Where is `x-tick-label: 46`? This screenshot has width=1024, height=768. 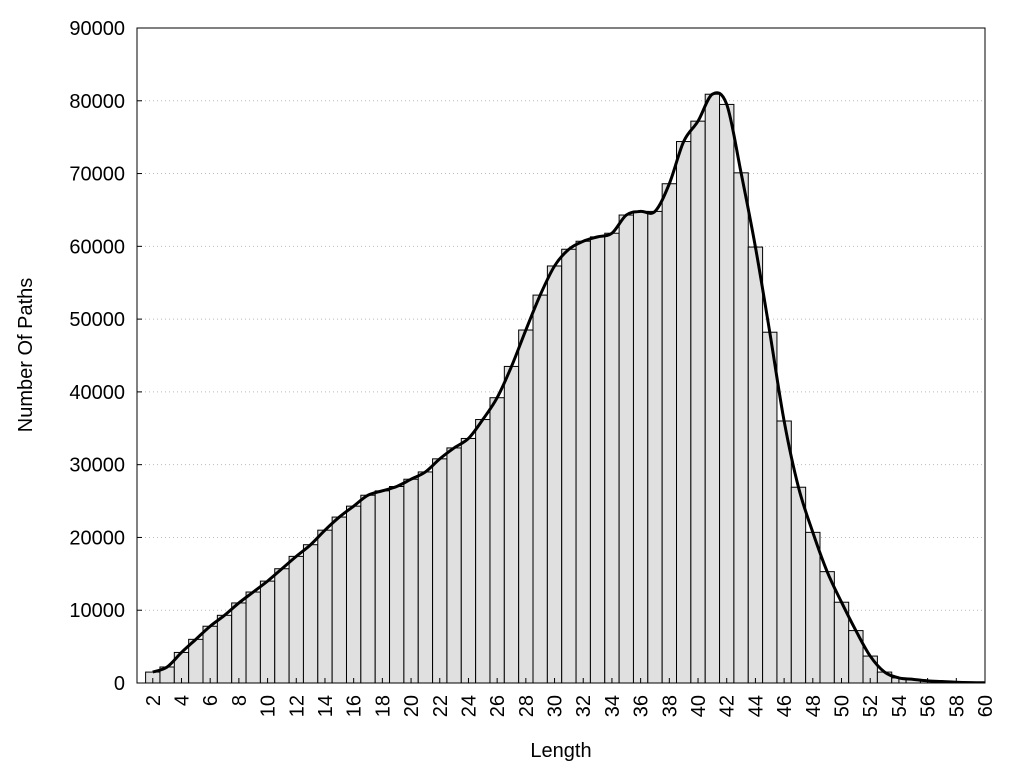
x-tick-label: 46 is located at coordinates (785, 706).